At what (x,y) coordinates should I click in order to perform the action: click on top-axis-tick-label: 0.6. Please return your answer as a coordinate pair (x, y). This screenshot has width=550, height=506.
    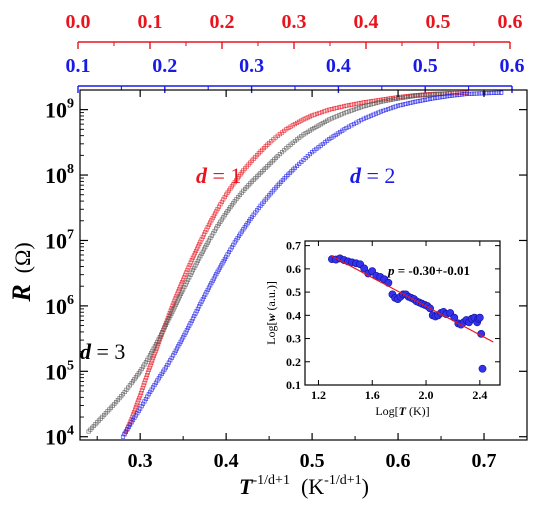
    Looking at the image, I should click on (510, 22).